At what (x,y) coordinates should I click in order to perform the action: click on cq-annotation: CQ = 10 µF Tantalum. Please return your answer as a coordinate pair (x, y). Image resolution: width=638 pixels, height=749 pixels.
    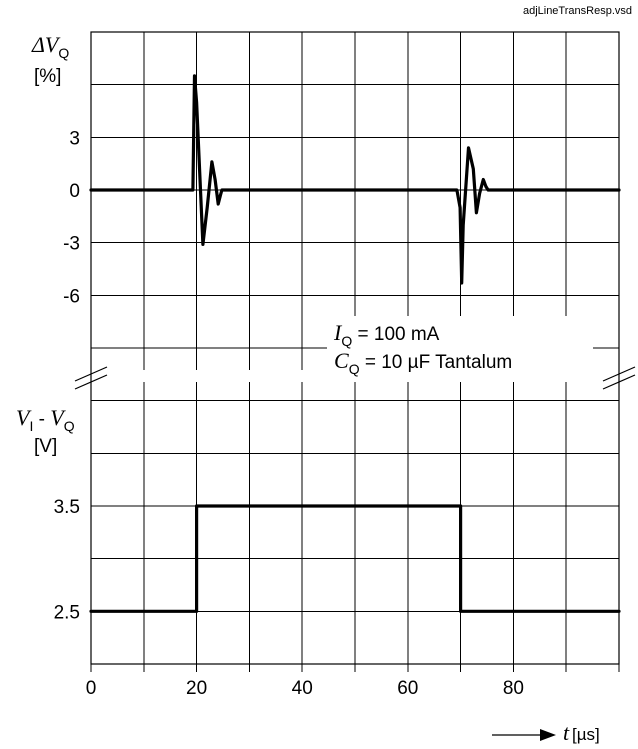
    Looking at the image, I should click on (423, 362).